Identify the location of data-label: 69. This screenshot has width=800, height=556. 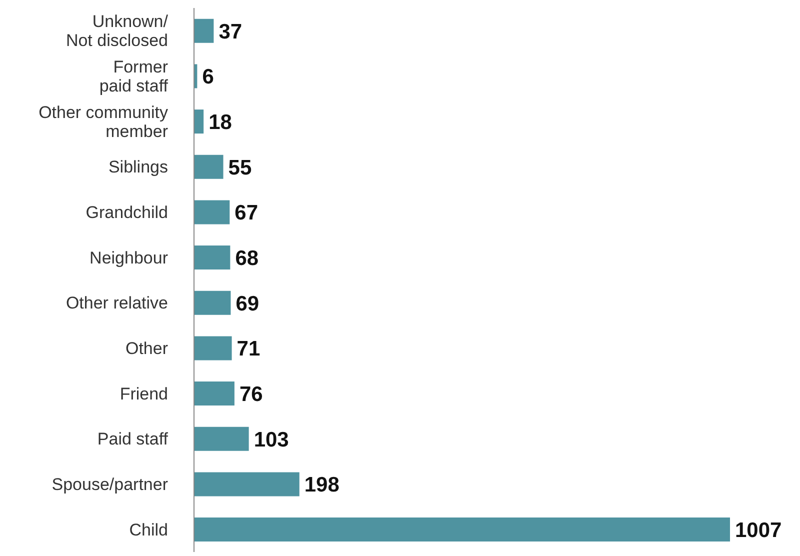
(248, 304).